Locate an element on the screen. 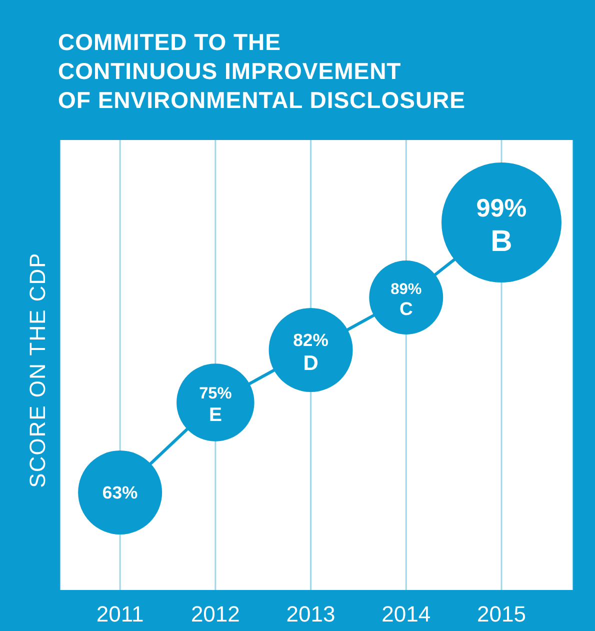 This screenshot has width=595, height=631. chart-title: COMMITED TO THE CONTINUOUS IMPROVEMENT OF ENVIRONMENTAL DISCLOSURE is located at coordinates (262, 71).